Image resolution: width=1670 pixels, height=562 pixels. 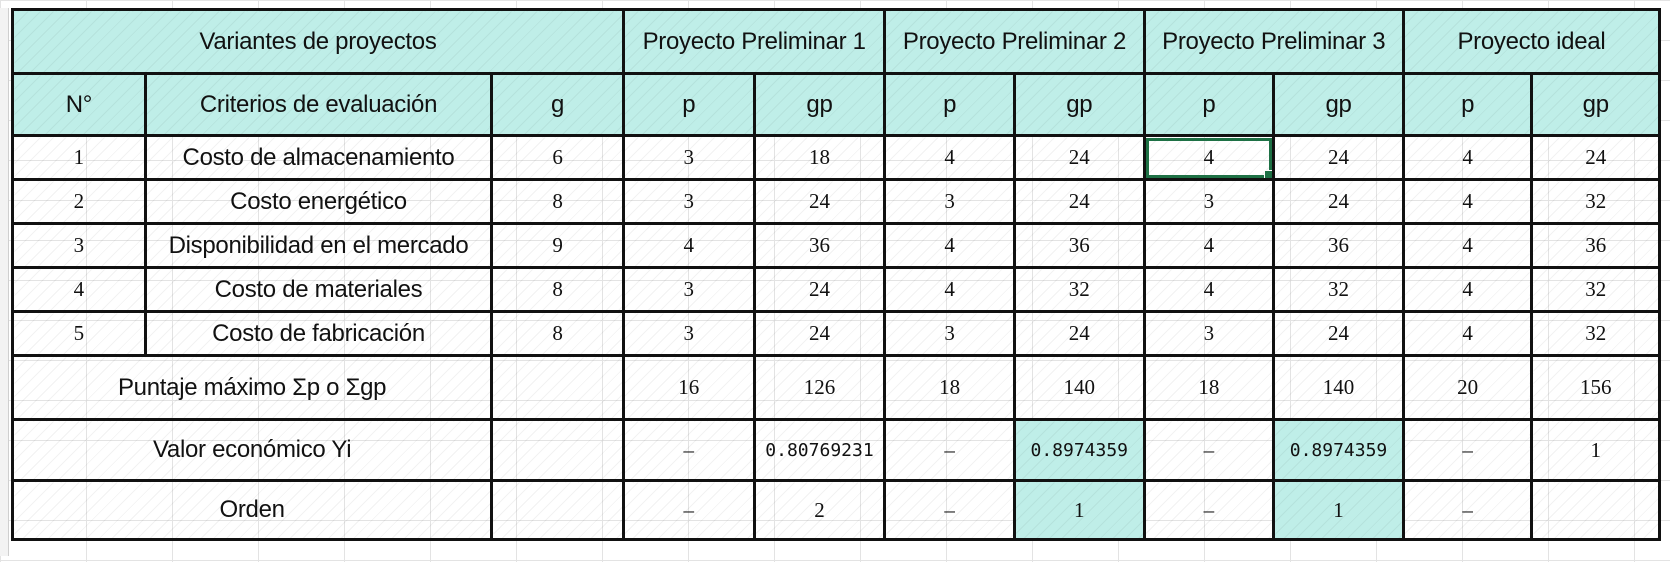 What do you see at coordinates (754, 41) in the screenshot?
I see `header-proyecto-preliminar-1: Proyecto Preliminar 1` at bounding box center [754, 41].